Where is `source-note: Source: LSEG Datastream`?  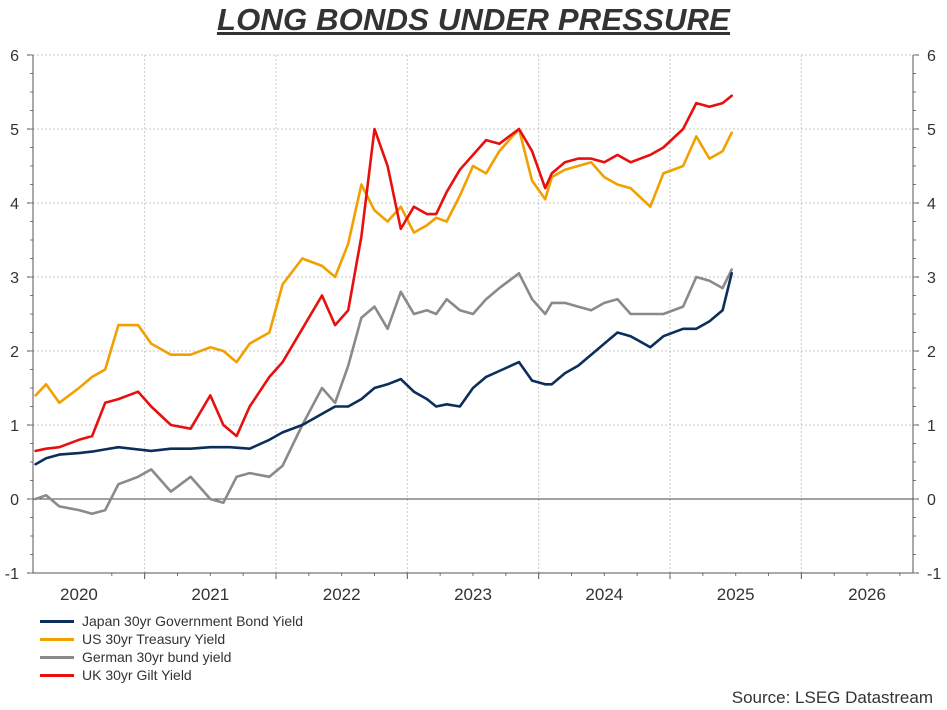 source-note: Source: LSEG Datastream is located at coordinates (832, 697).